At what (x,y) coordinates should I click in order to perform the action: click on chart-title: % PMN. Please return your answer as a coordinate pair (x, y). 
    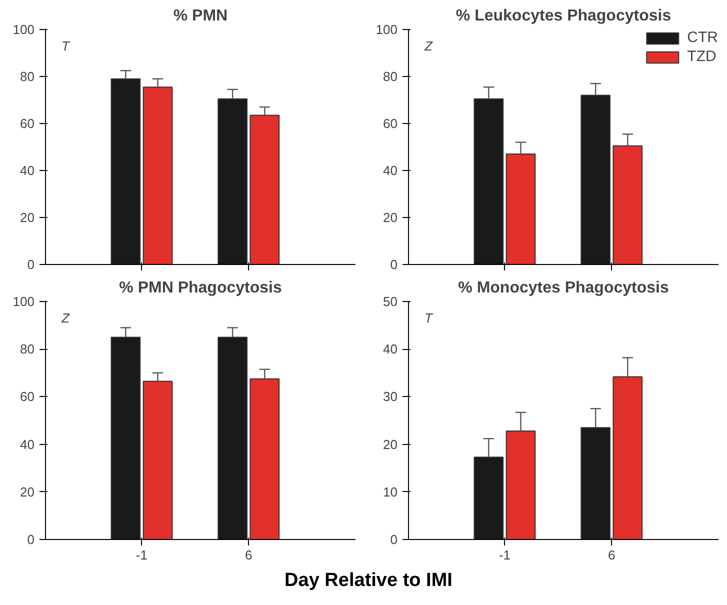
    Looking at the image, I should click on (200, 16).